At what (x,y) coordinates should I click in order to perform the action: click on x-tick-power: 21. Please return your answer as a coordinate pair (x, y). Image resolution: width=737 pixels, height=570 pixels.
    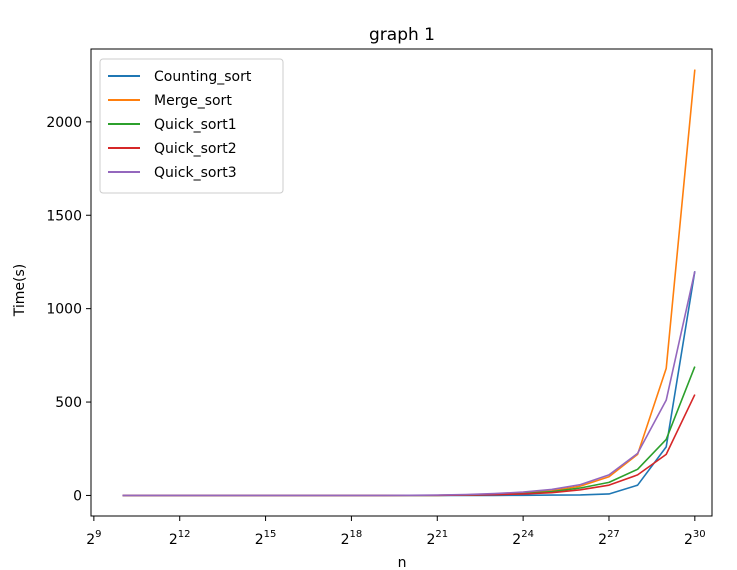
    Looking at the image, I should click on (441, 534).